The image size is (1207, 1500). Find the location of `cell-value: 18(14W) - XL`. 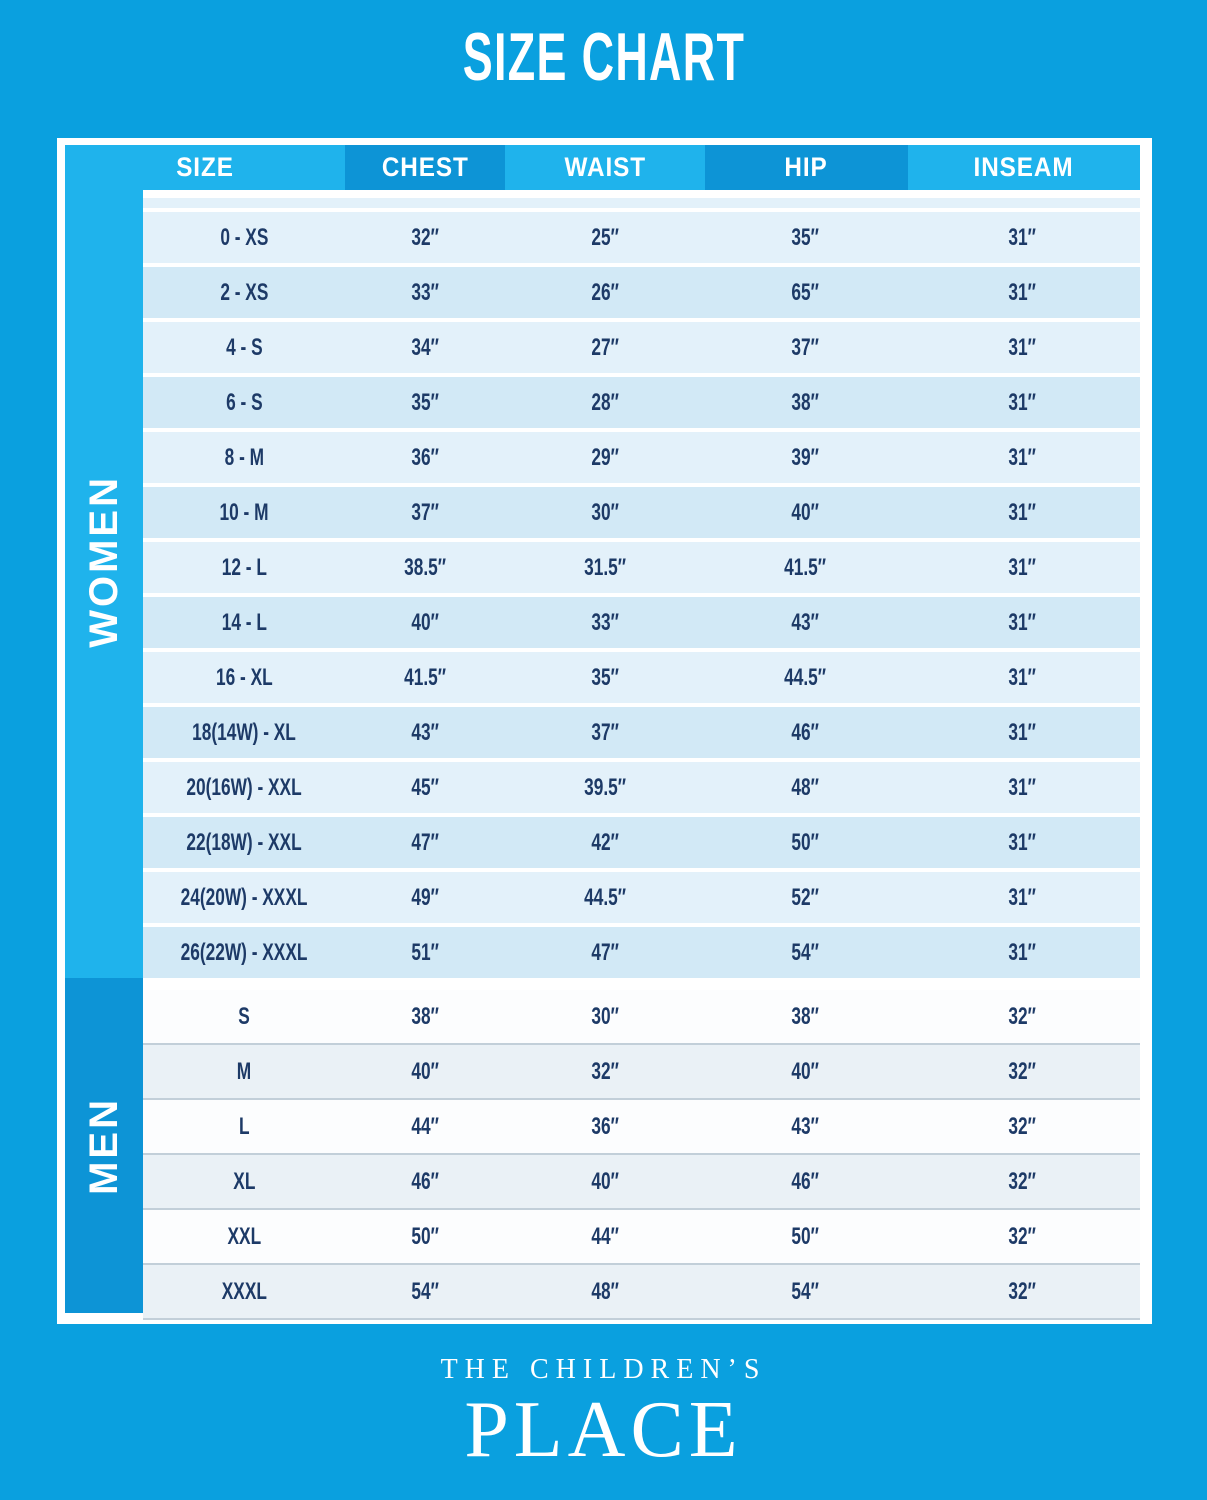

cell-value: 18(14W) - XL is located at coordinates (244, 732).